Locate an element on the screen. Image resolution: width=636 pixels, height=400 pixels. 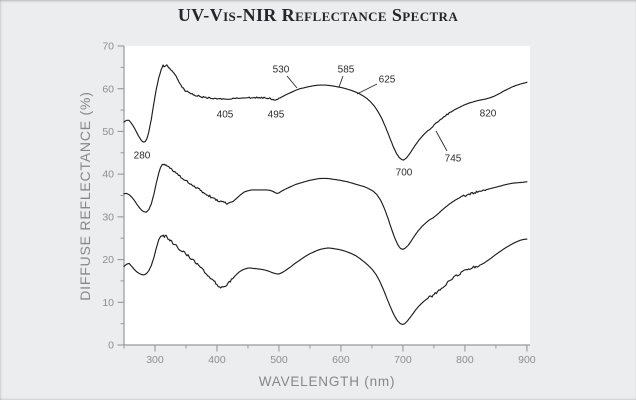
annotation-label-745: 745 is located at coordinates (453, 159).